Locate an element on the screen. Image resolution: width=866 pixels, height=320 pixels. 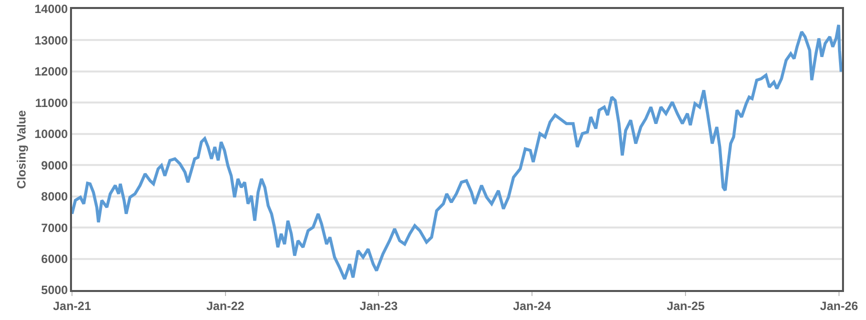
x-tick-label: Jan-22 is located at coordinates (225, 306).